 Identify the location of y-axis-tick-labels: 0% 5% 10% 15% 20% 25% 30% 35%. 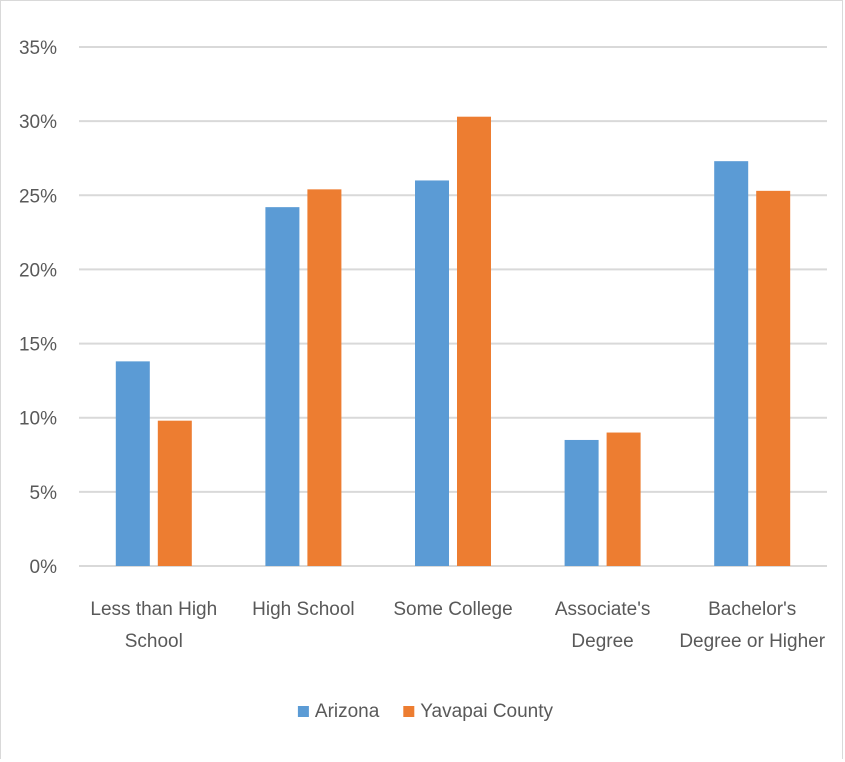
(38, 308).